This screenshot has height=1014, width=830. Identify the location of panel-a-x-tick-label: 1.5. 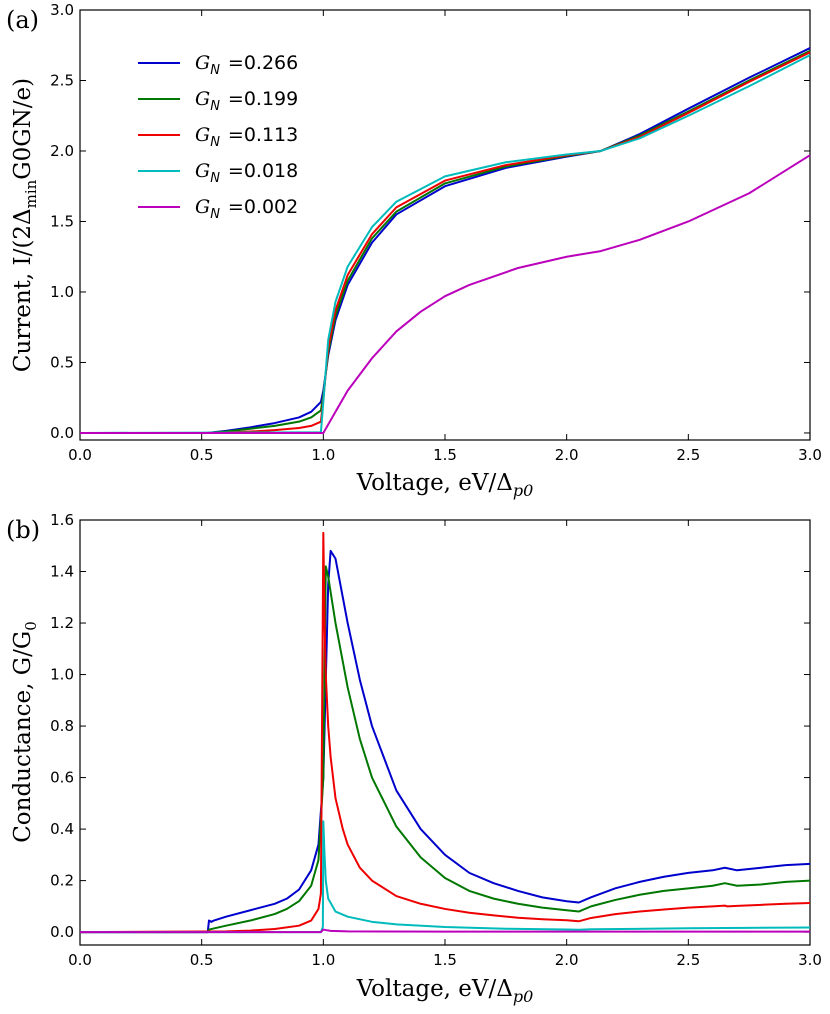
(445, 455).